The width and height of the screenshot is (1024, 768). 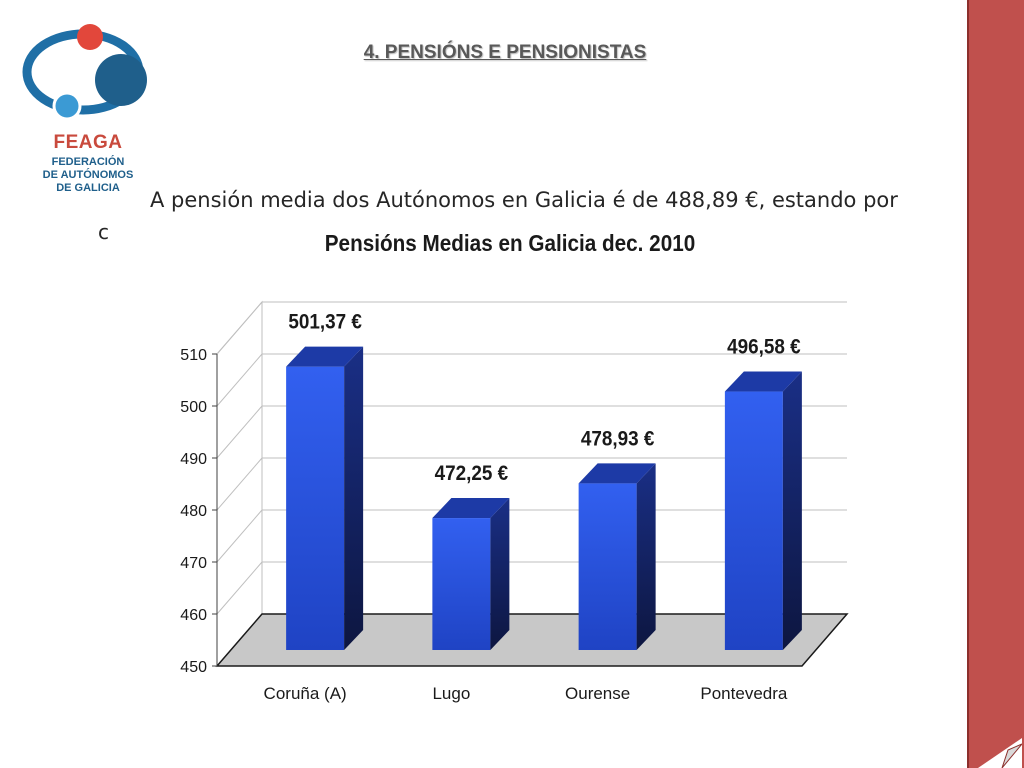 What do you see at coordinates (472, 473) in the screenshot?
I see `data-label: 472,25 €` at bounding box center [472, 473].